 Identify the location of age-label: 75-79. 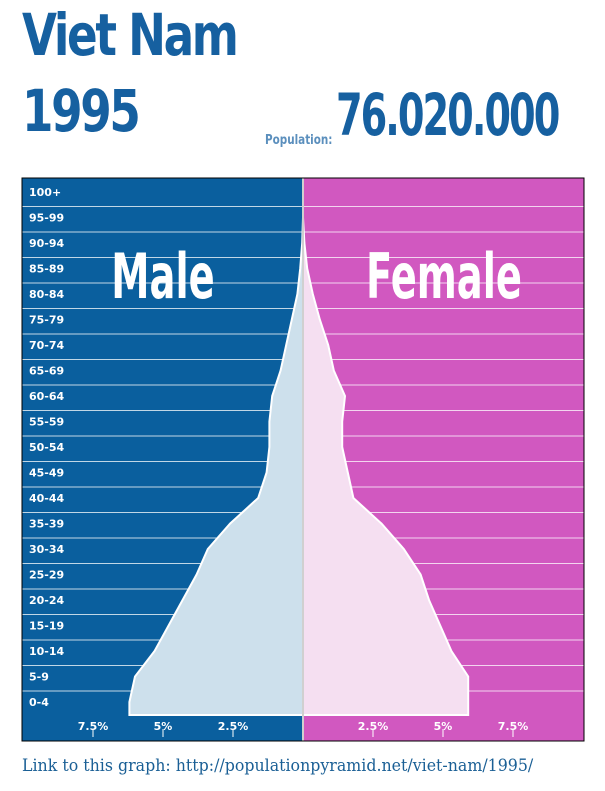
(46, 320).